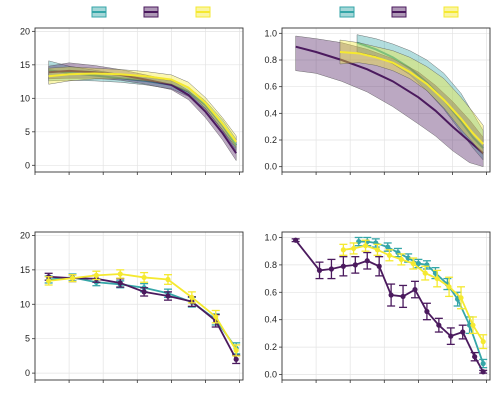 This screenshot has height=410, width=500. What do you see at coordinates (399, 12) in the screenshot?
I see `legend-right` at bounding box center [399, 12].